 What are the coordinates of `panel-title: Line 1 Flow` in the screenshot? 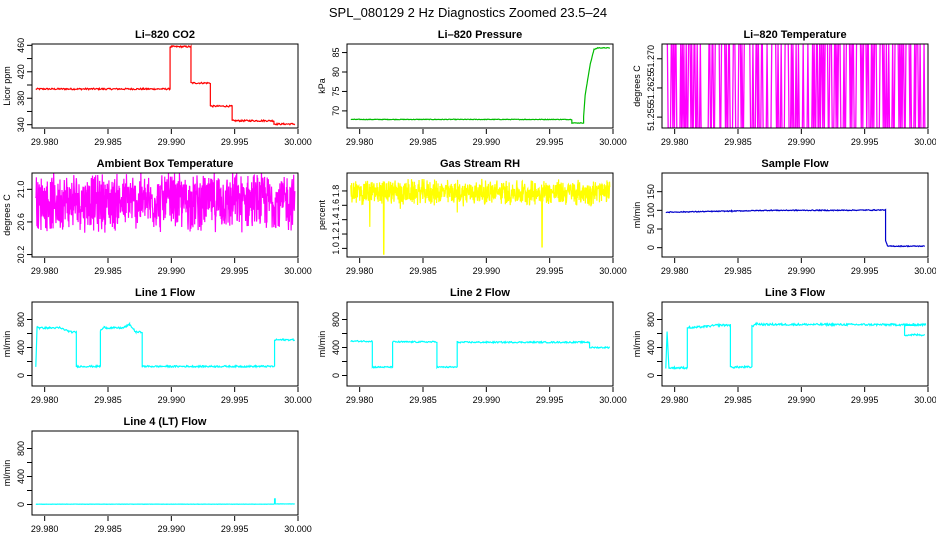 It's located at (165, 293).